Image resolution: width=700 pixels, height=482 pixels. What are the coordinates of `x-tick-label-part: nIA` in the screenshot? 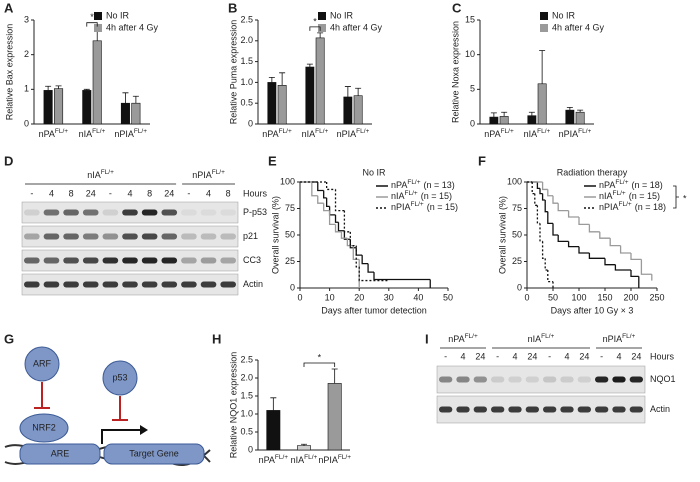 It's located at (309, 134).